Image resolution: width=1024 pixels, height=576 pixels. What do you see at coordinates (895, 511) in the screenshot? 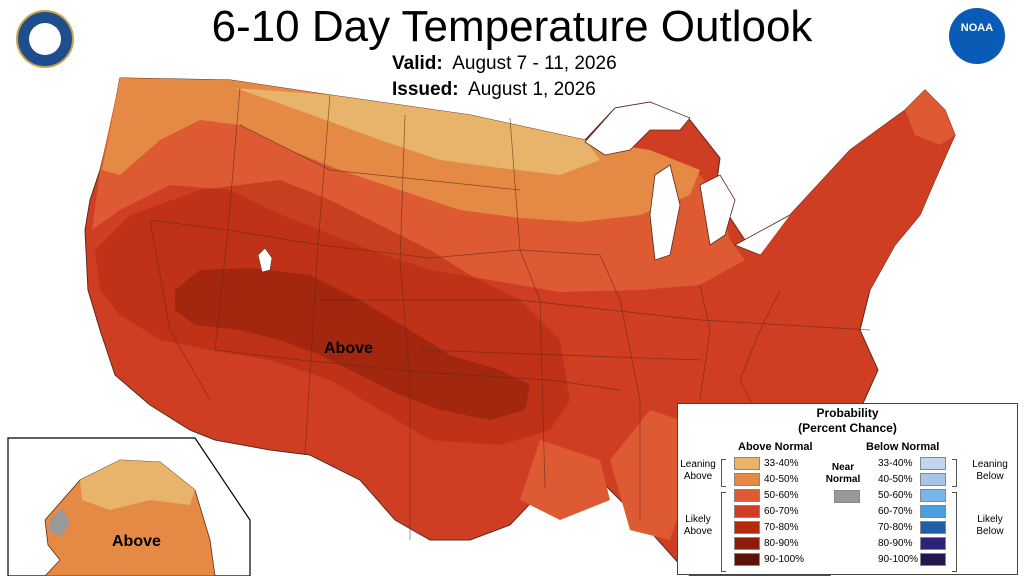
I see `below-normal-label: 60-70%` at bounding box center [895, 511].